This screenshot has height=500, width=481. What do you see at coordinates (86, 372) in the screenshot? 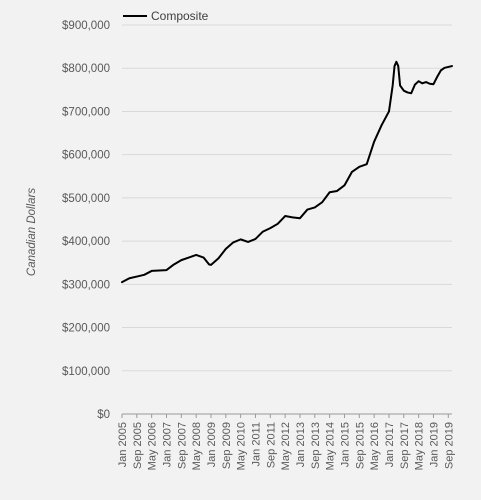
I see `y-tick-label: $100,000` at bounding box center [86, 372].